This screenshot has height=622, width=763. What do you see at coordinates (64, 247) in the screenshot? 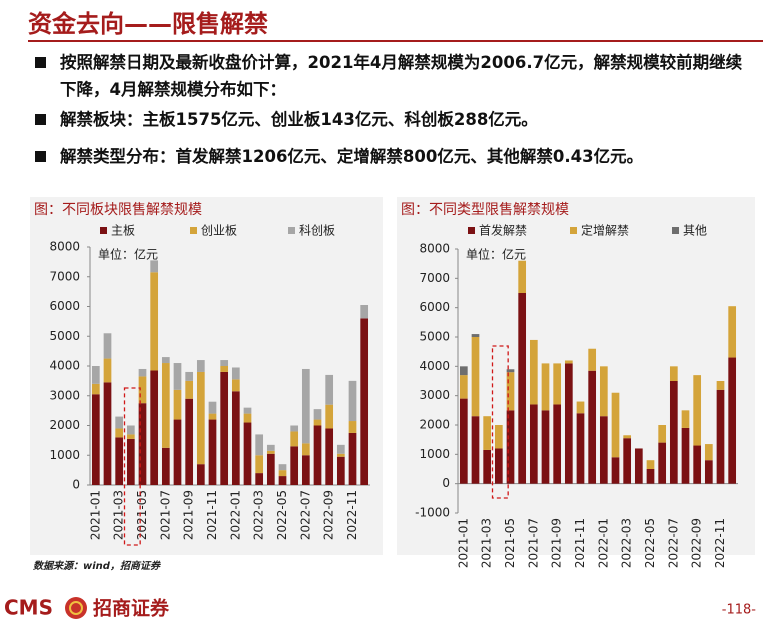
I see `y-tick-label: 8000` at bounding box center [64, 247].